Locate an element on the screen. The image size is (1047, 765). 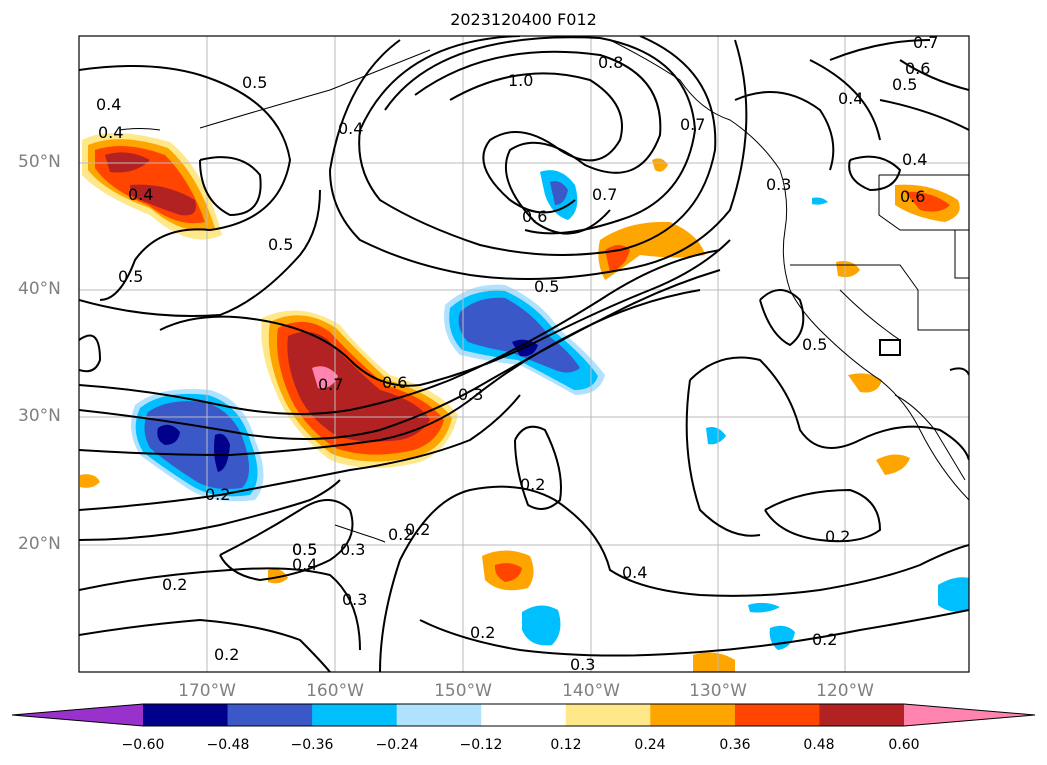
lon-label: 130°W is located at coordinates (718, 691).